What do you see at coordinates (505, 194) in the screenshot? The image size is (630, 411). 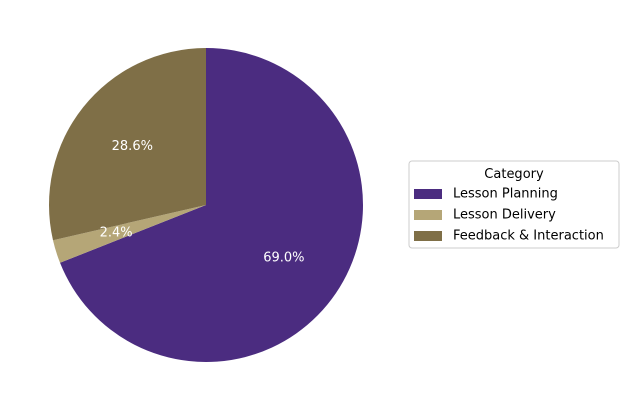 I see `legend-label-lesson-planning: Lesson Planning` at bounding box center [505, 194].